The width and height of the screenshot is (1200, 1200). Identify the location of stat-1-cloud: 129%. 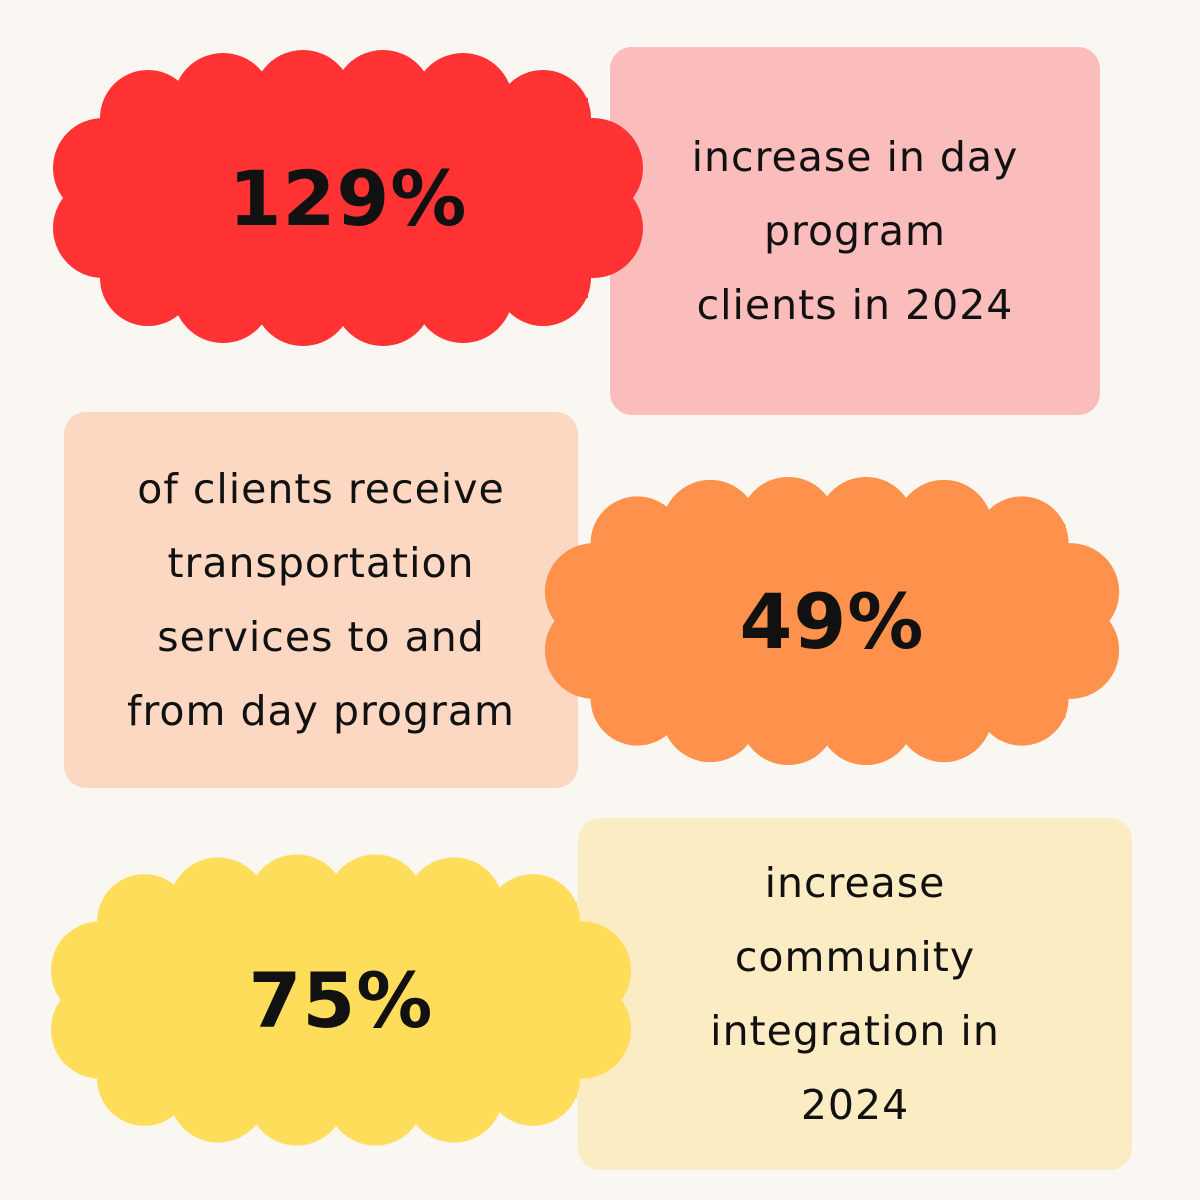
(348, 198).